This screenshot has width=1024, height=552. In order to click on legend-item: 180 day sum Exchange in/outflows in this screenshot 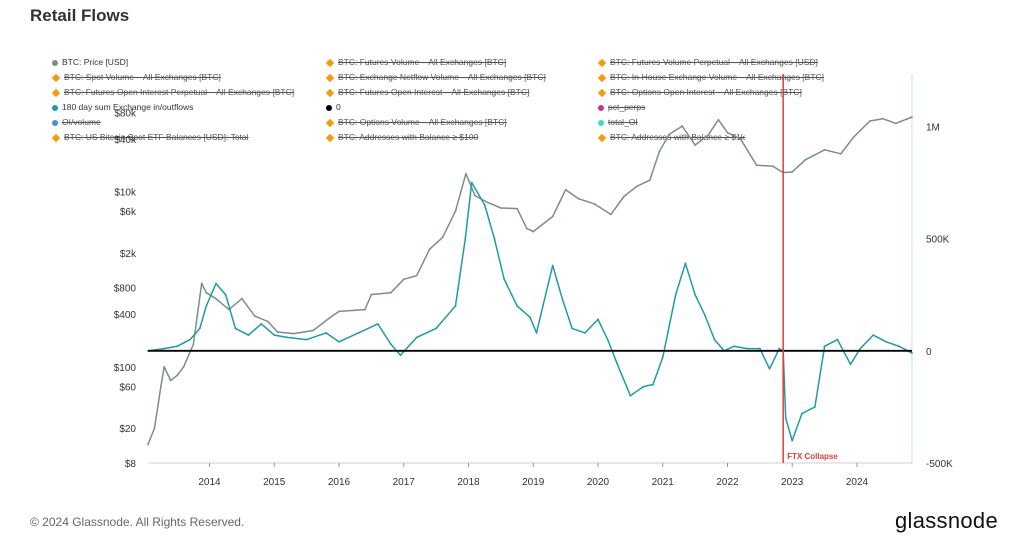, I will do `click(122, 107)`.